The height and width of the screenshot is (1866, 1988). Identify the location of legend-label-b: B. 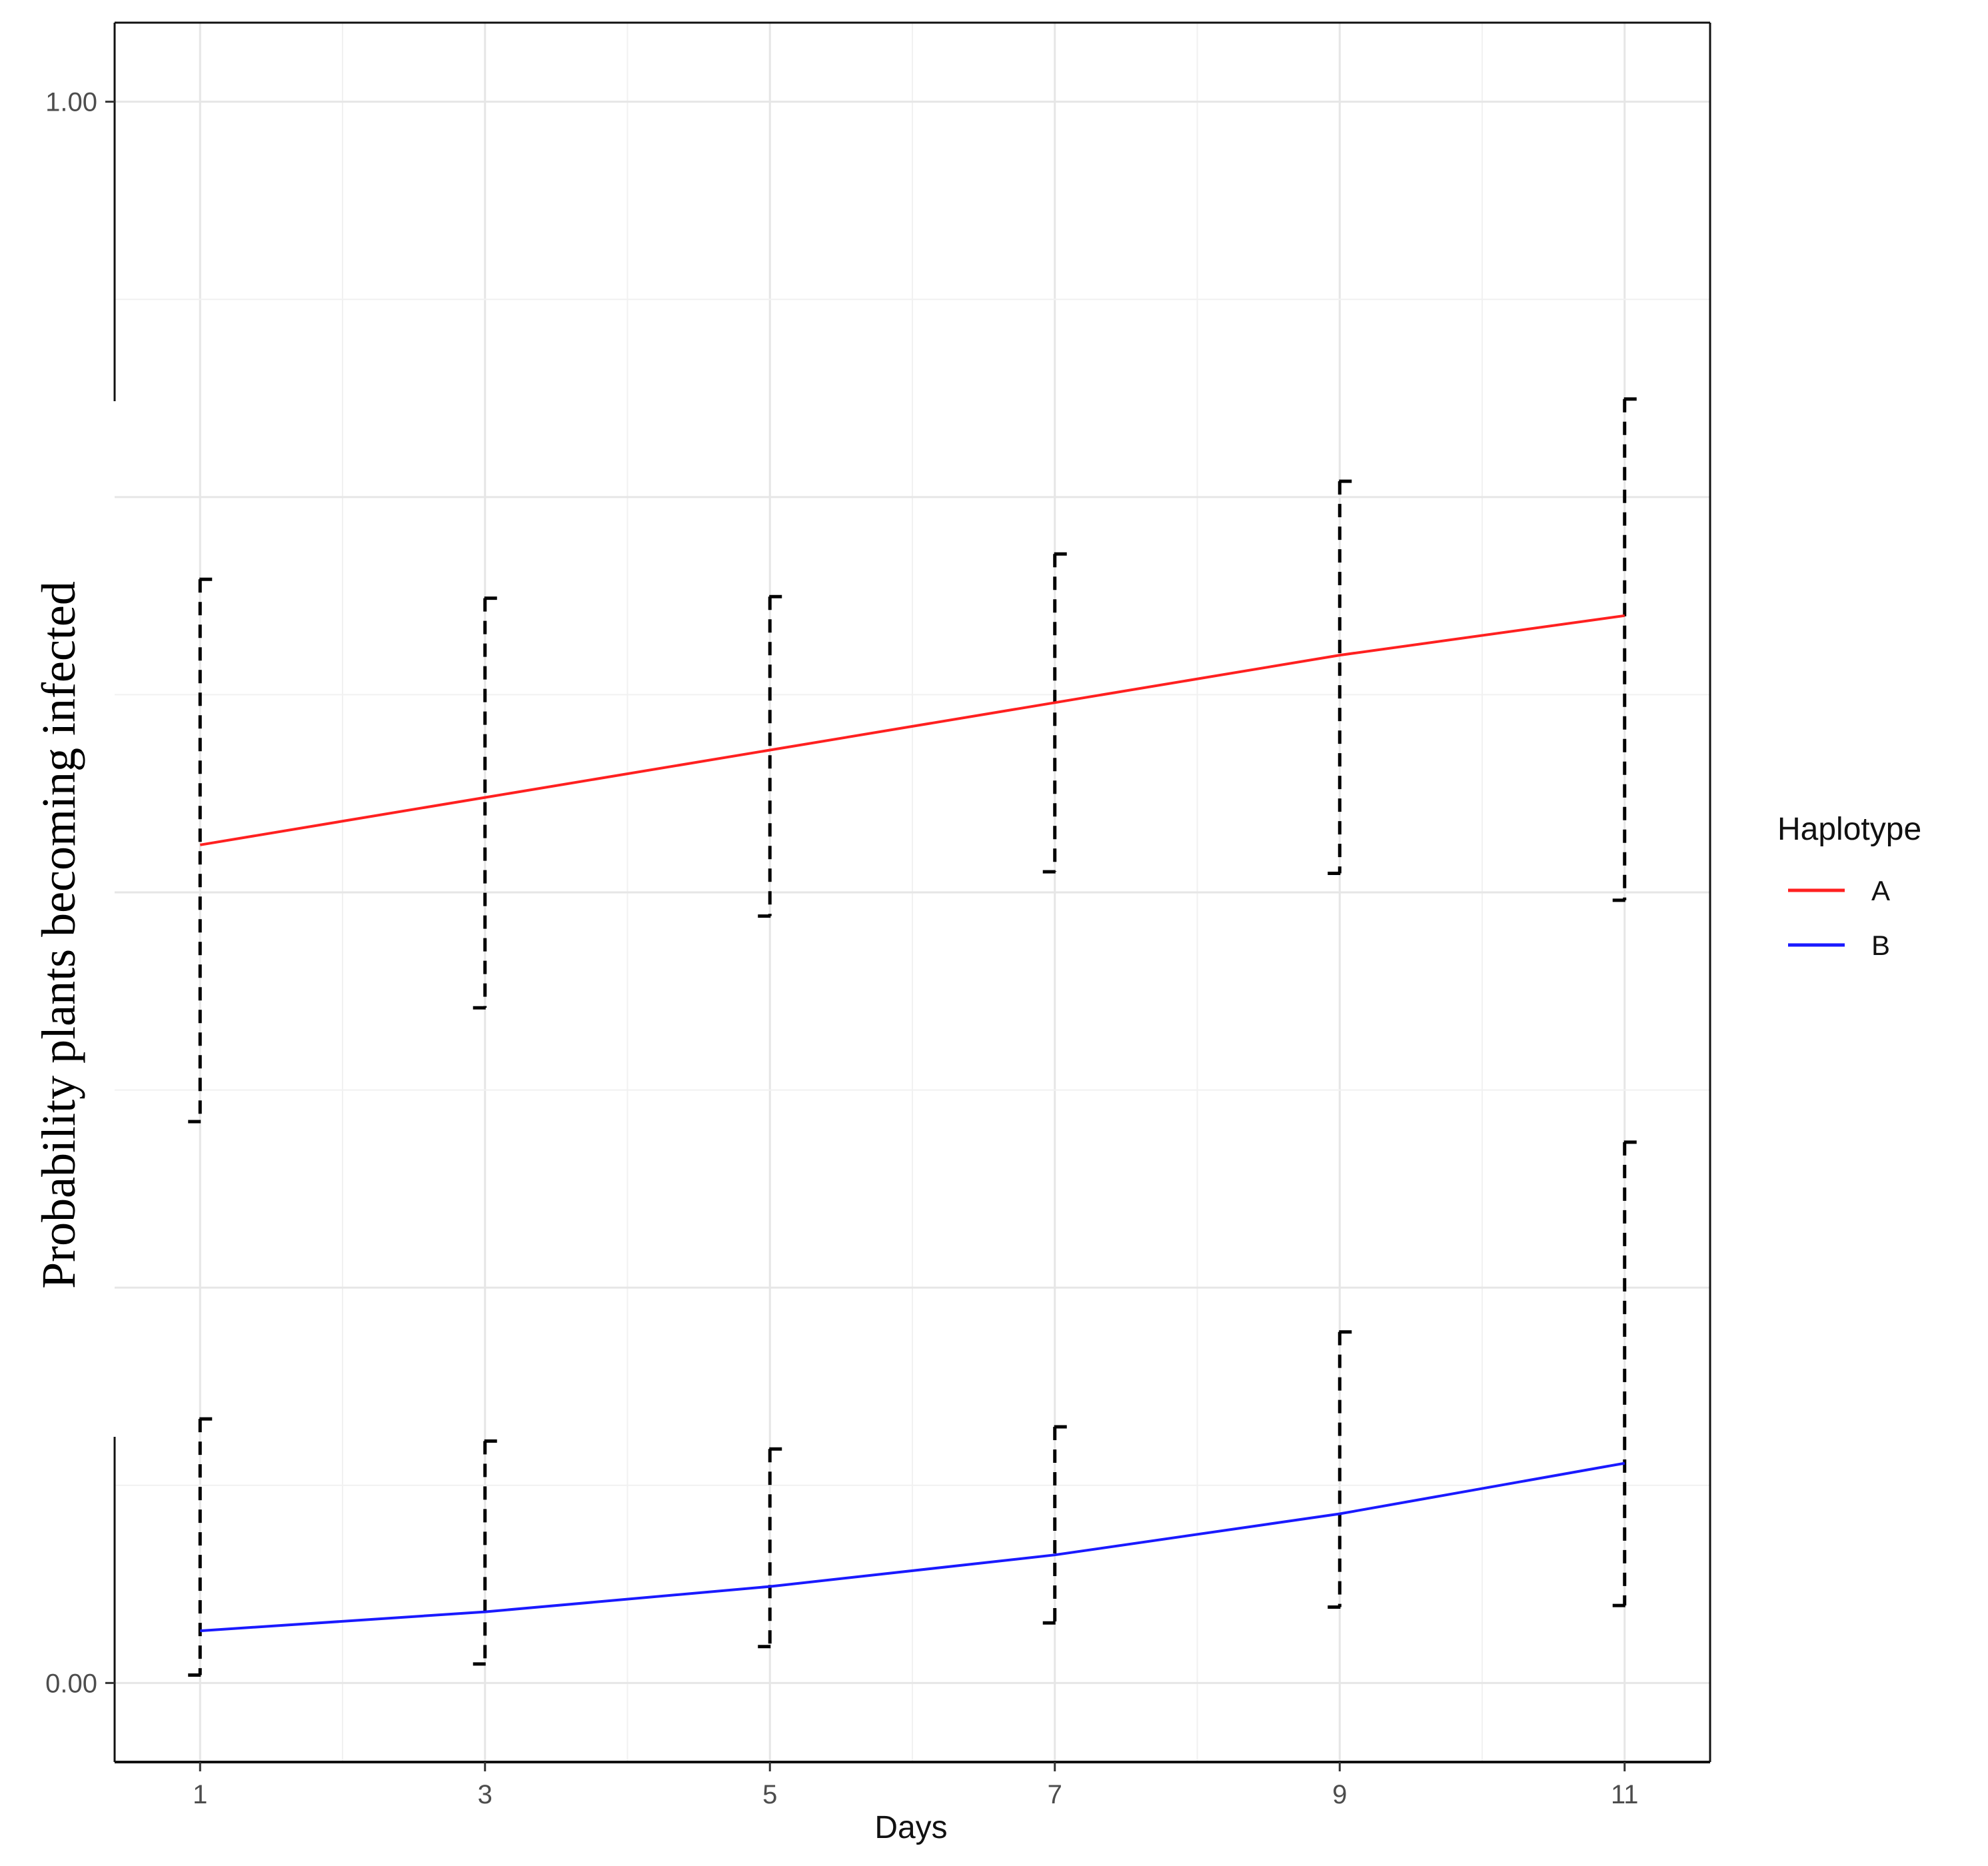
(1880, 946).